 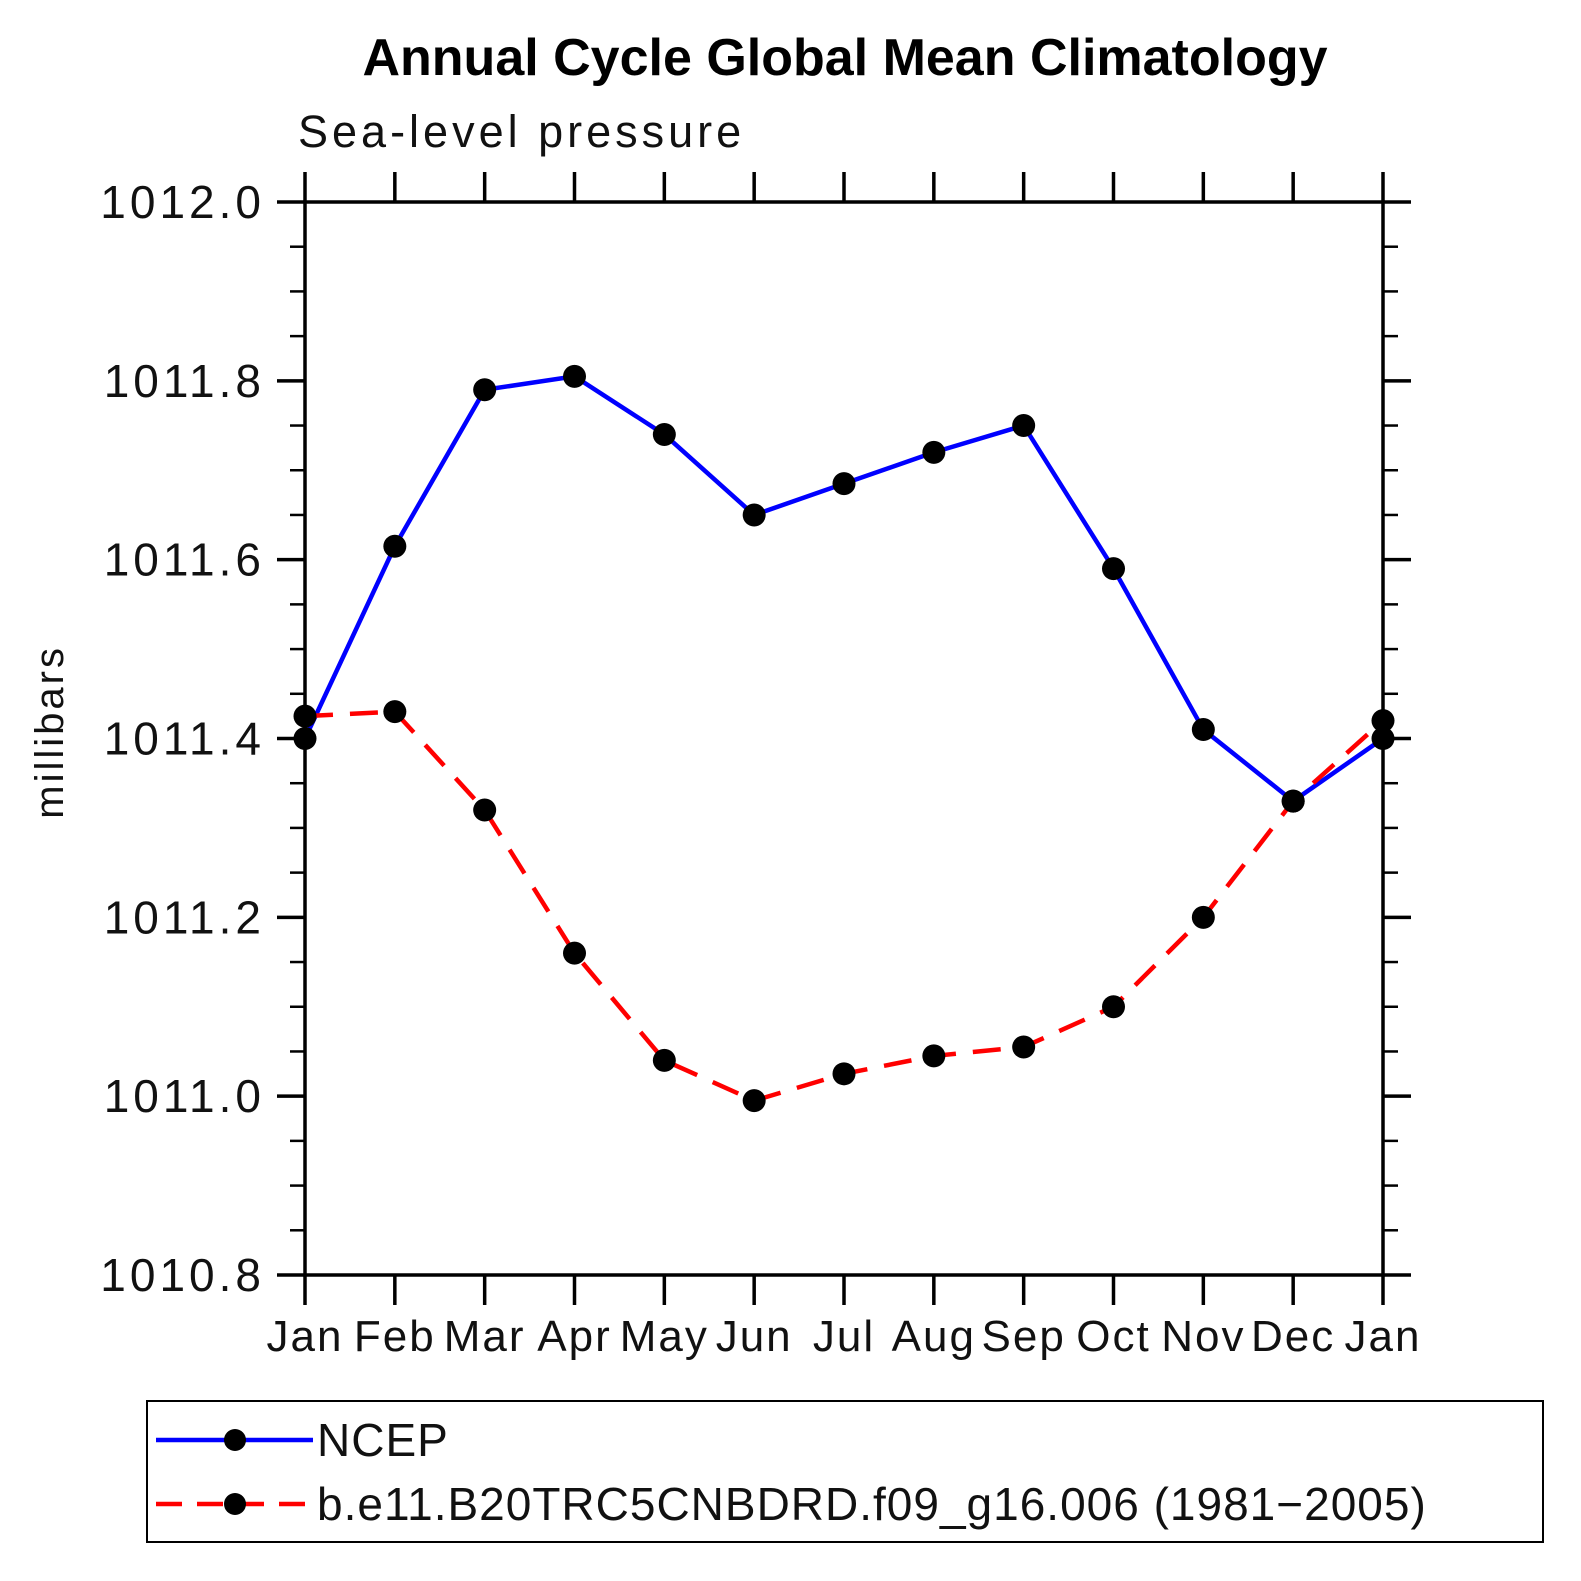 I want to click on x-tick-label: Mar, so click(x=485, y=1336).